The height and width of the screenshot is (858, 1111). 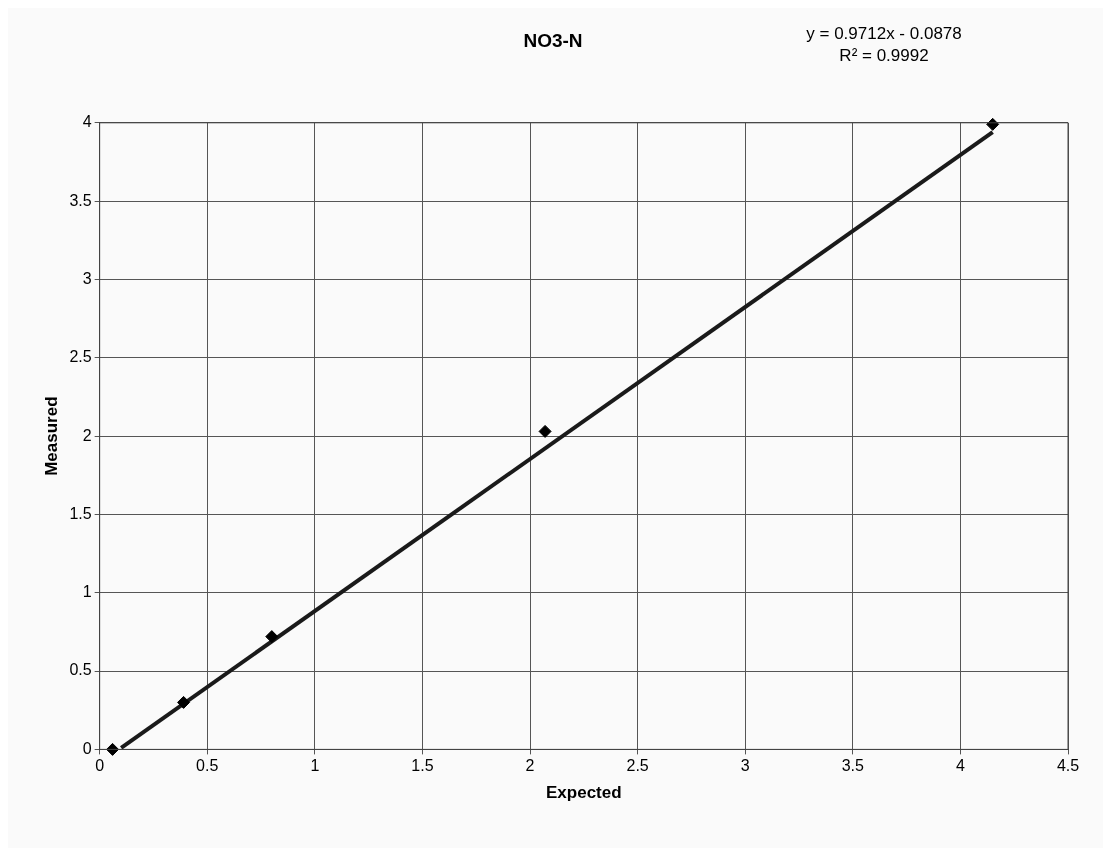 What do you see at coordinates (315, 766) in the screenshot?
I see `x-tick-label: 1` at bounding box center [315, 766].